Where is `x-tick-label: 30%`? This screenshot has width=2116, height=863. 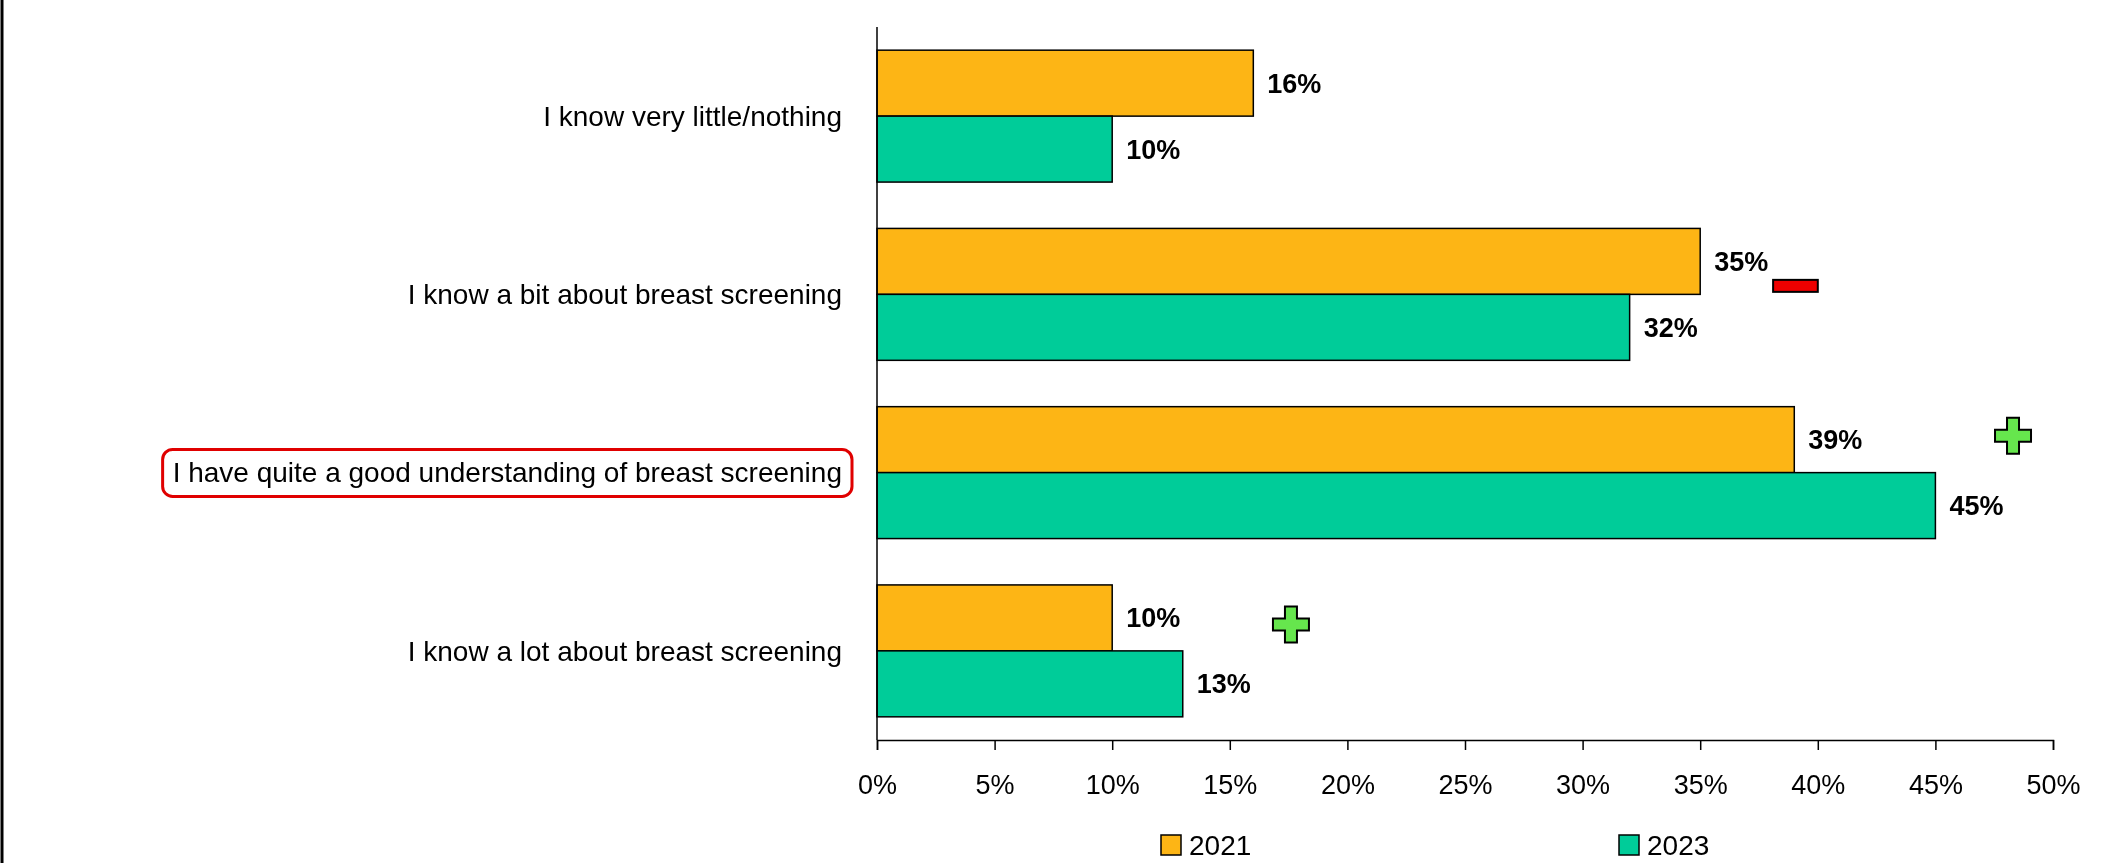 x-tick-label: 30% is located at coordinates (1583, 784).